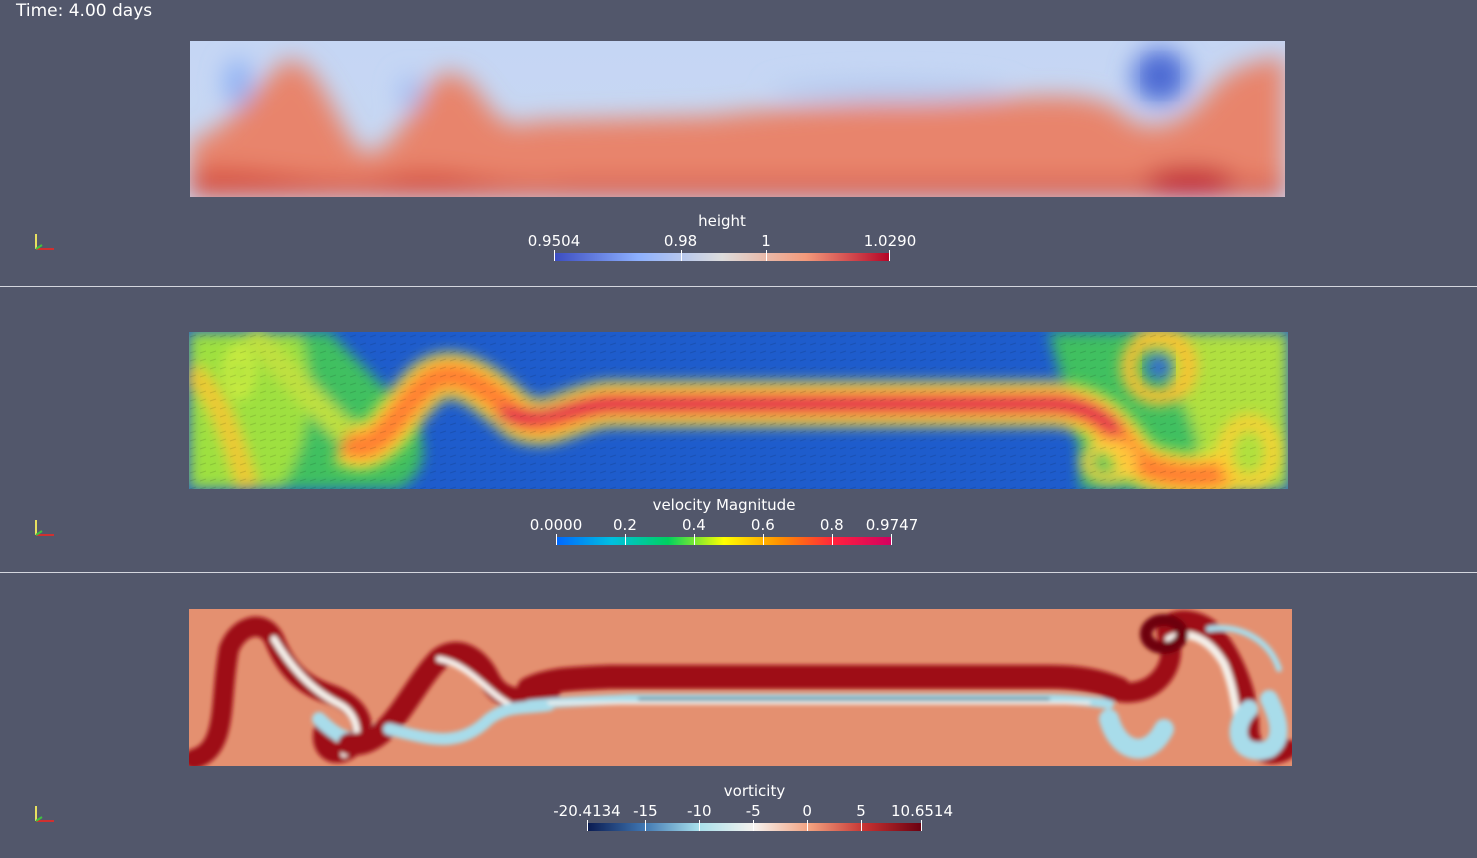 The image size is (1477, 858). What do you see at coordinates (807, 811) in the screenshot?
I see `colorbar-tick-label: 0` at bounding box center [807, 811].